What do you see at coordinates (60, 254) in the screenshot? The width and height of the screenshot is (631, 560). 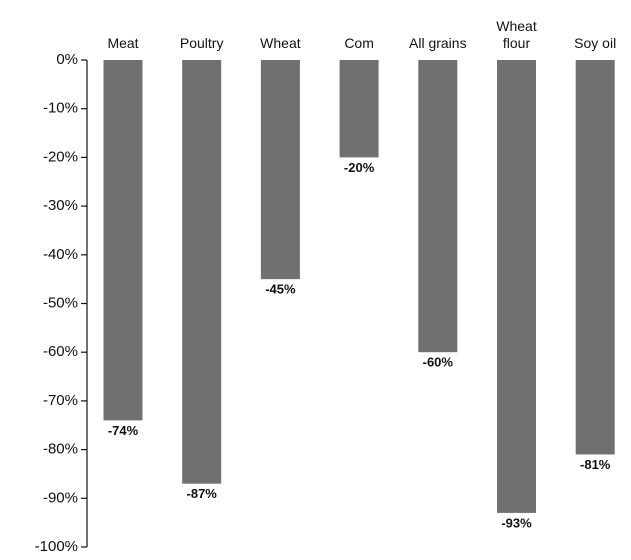 I see `y-tick-label: -40%` at bounding box center [60, 254].